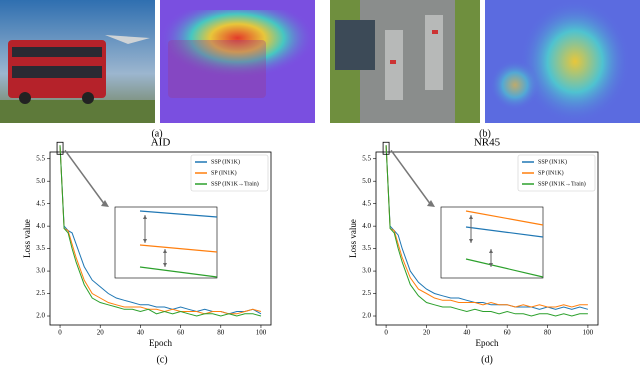  Describe the element at coordinates (161, 143) in the screenshot. I see `chart-title: AID` at that location.